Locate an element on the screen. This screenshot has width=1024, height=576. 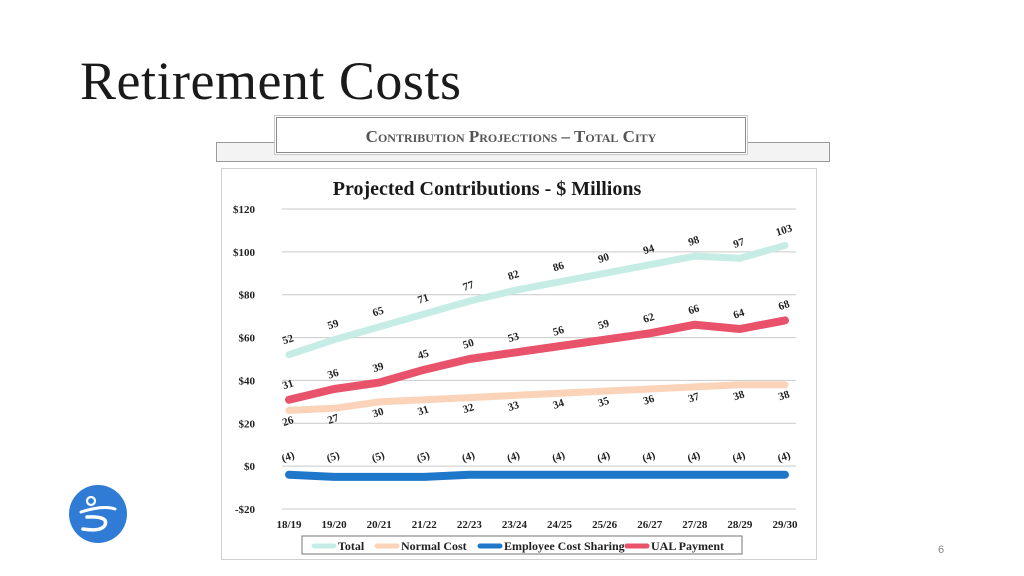
data-label: 64 is located at coordinates (739, 314).